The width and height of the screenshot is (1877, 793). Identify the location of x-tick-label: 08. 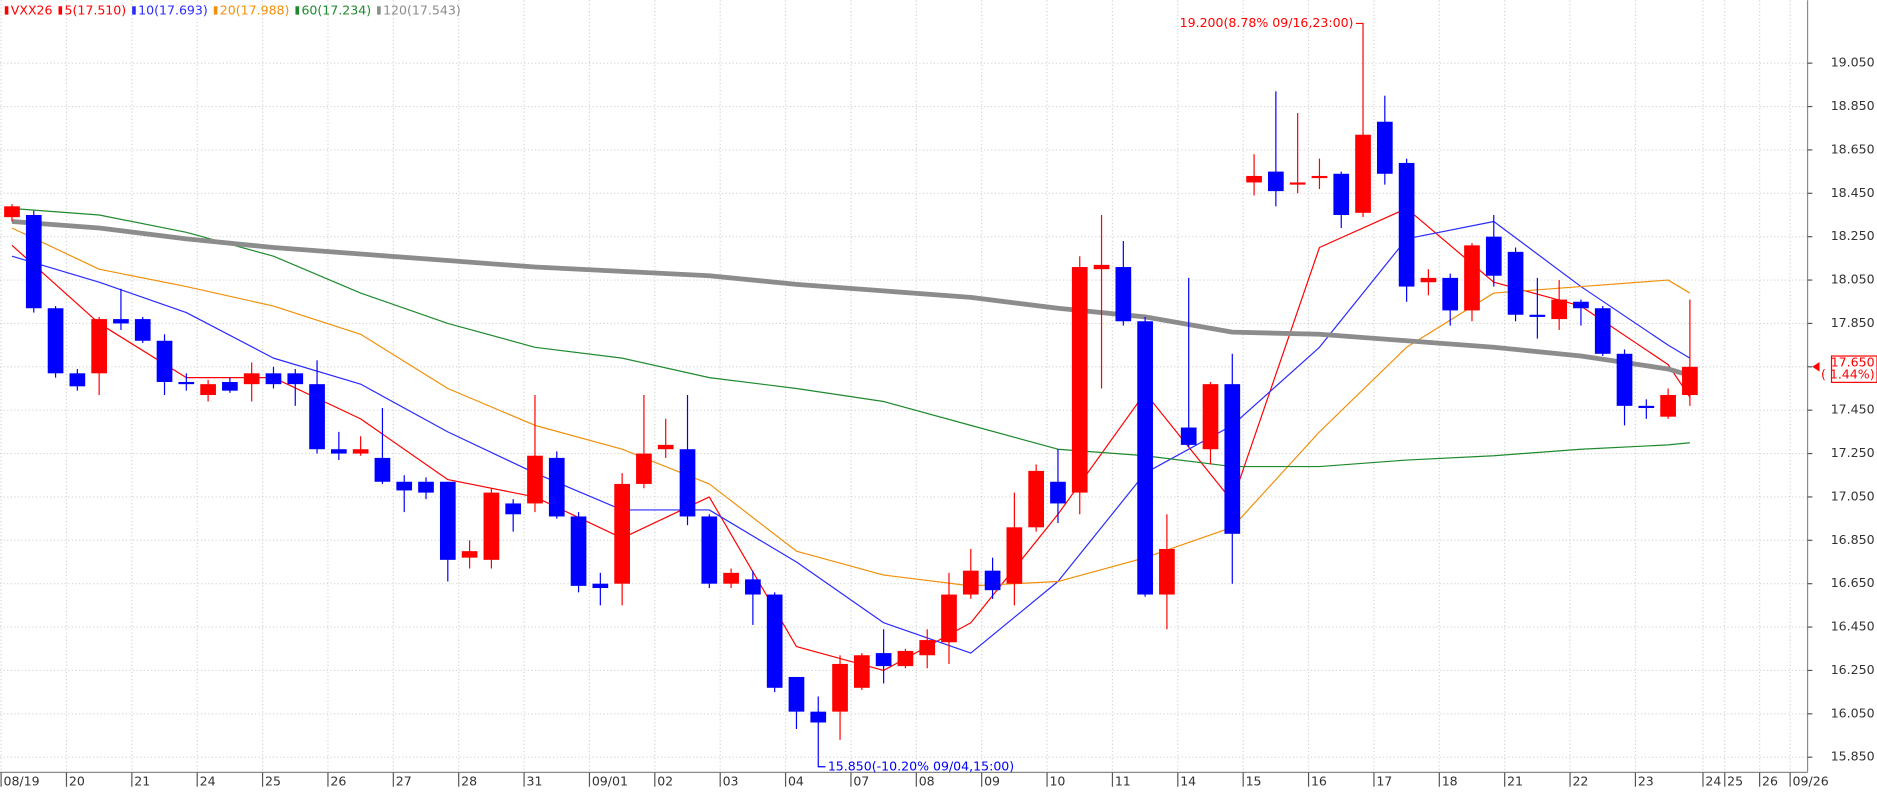
(927, 780).